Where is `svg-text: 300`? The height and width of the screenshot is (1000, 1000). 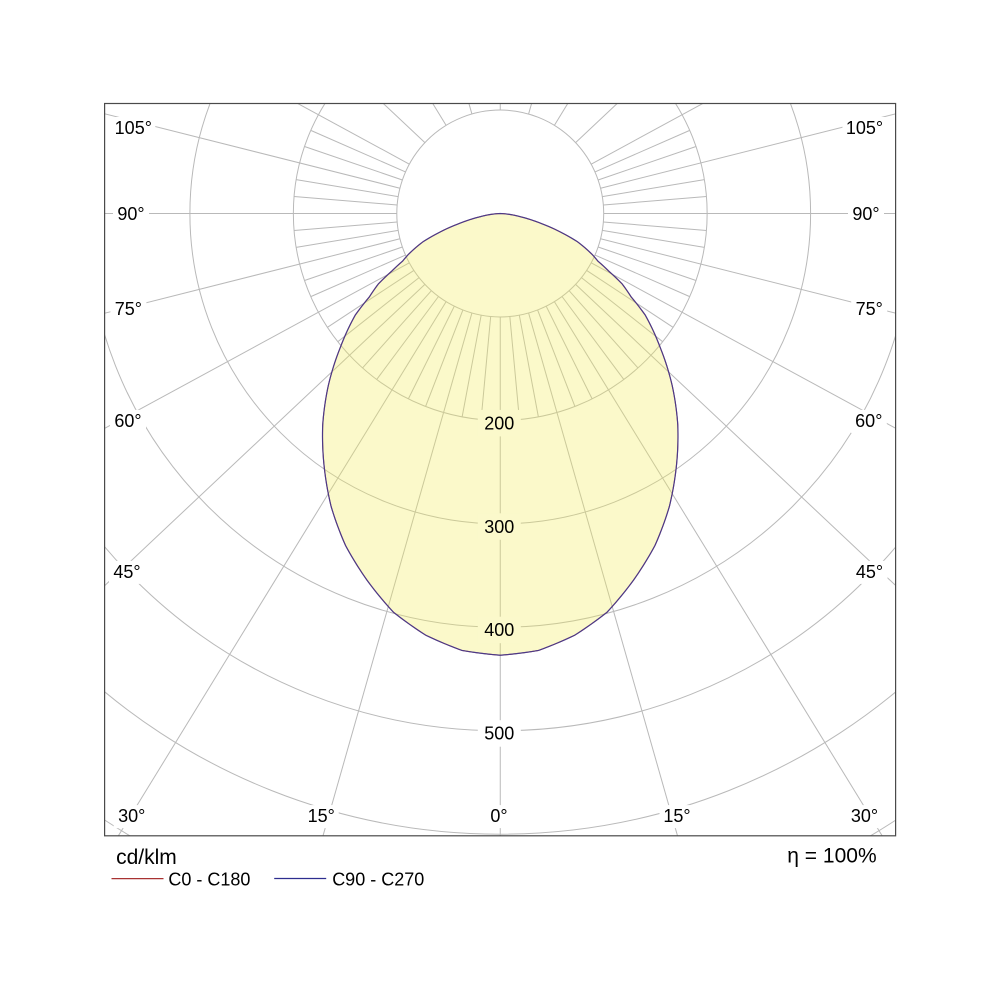 svg-text: 300 is located at coordinates (499, 527).